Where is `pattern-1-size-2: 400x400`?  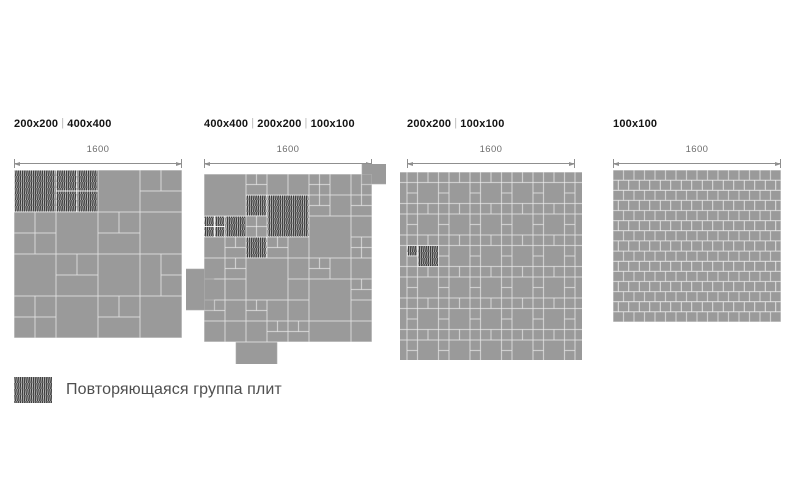
pattern-1-size-2: 400x400 is located at coordinates (89, 124).